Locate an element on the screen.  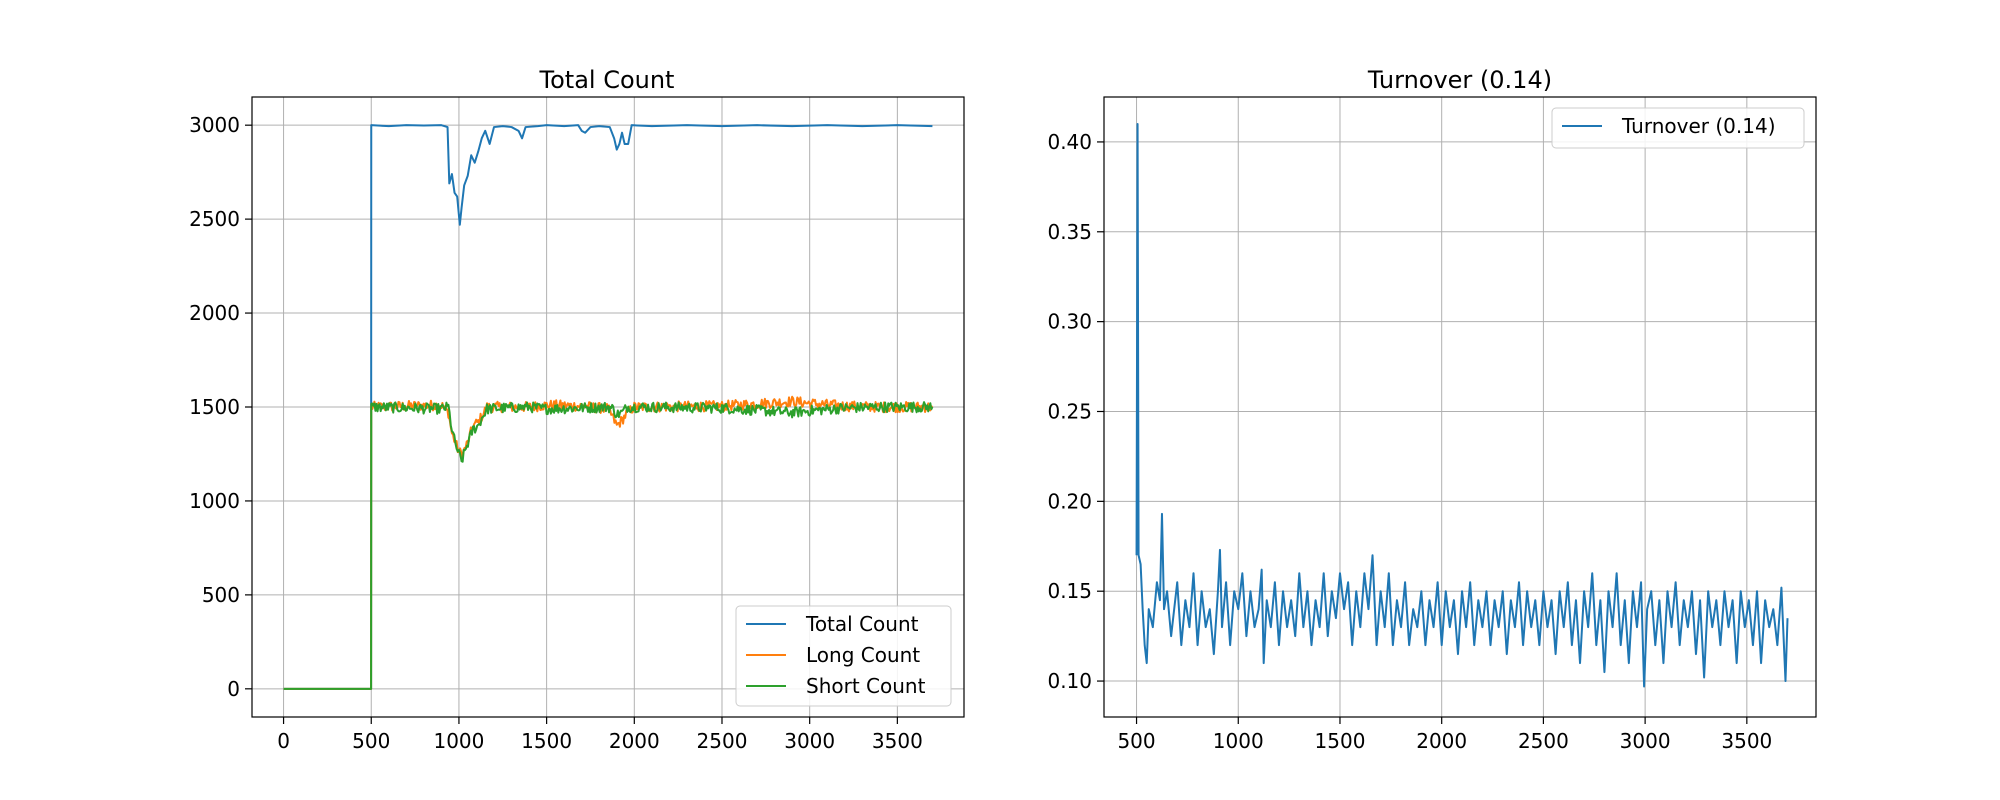
y-tick-label: 3000 is located at coordinates (214, 125).